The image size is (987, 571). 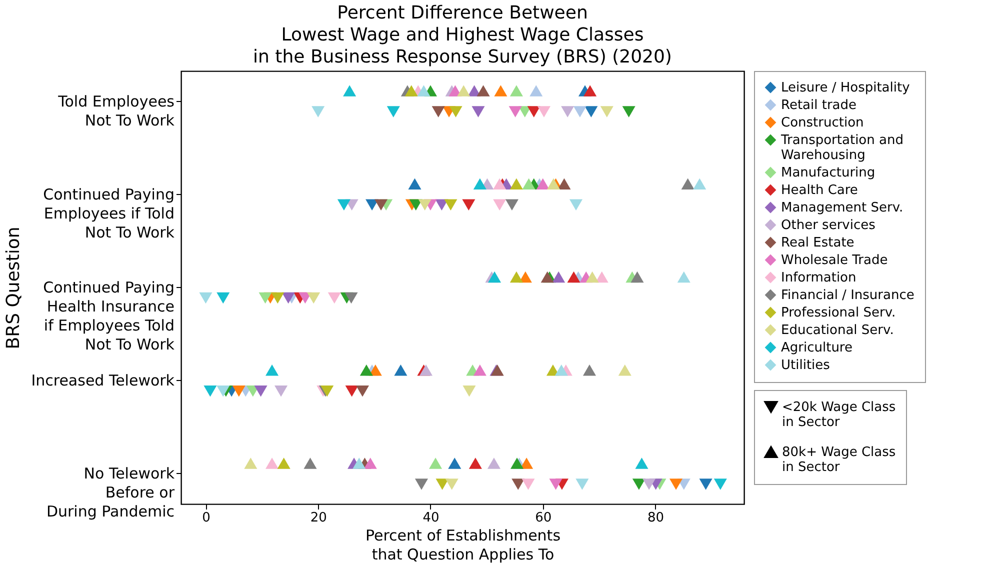 I want to click on legend-label: Other services, so click(x=828, y=225).